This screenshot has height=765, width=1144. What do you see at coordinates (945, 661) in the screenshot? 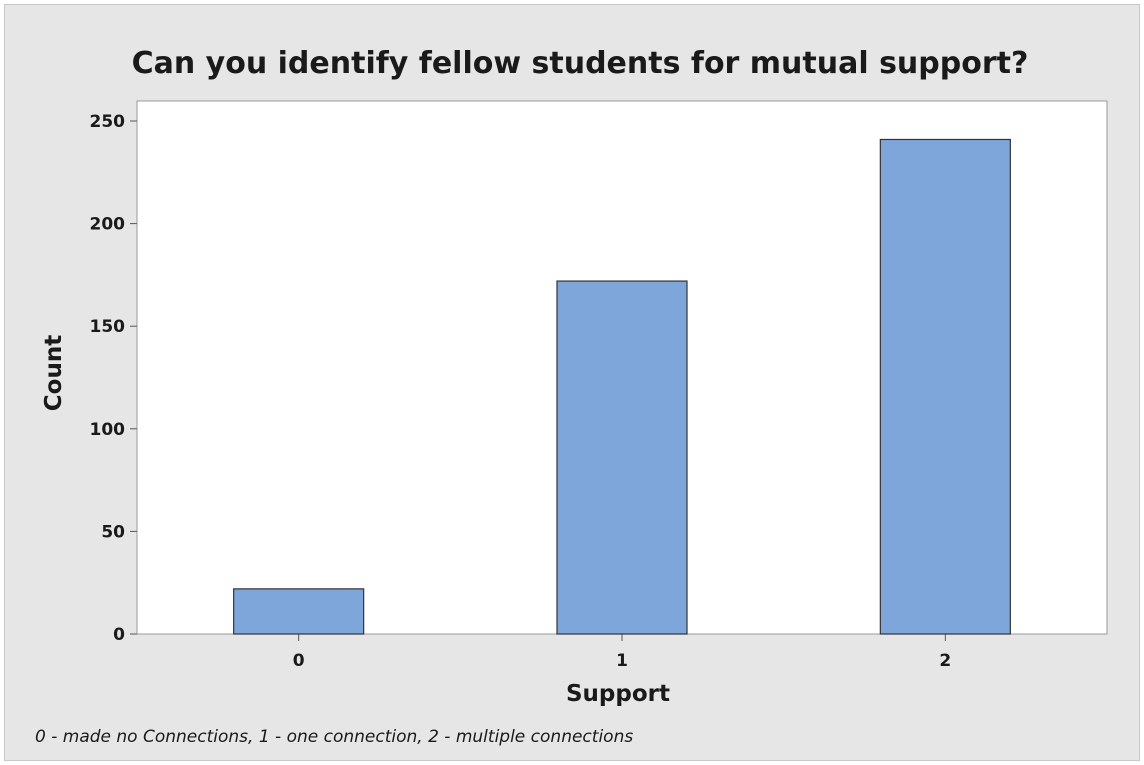
I see `x-tick-label: 2` at bounding box center [945, 661].